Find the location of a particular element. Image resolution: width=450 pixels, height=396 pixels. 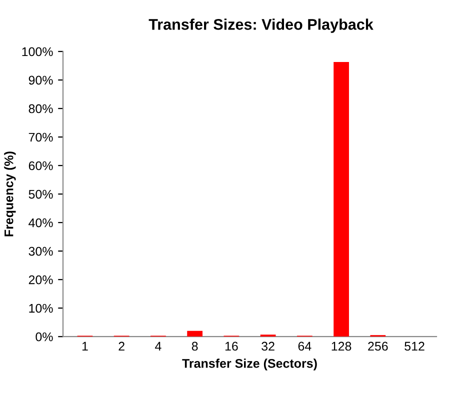

x-tick-label: 8 is located at coordinates (195, 346).